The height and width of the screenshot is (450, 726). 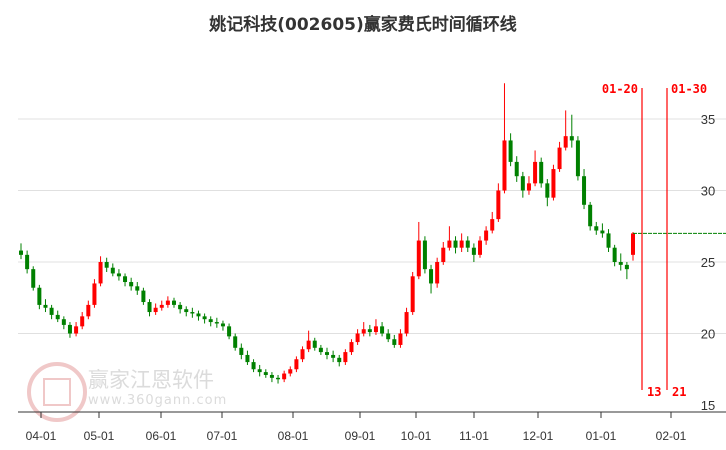 I want to click on x-tick-label: 11-01, so click(x=474, y=436).